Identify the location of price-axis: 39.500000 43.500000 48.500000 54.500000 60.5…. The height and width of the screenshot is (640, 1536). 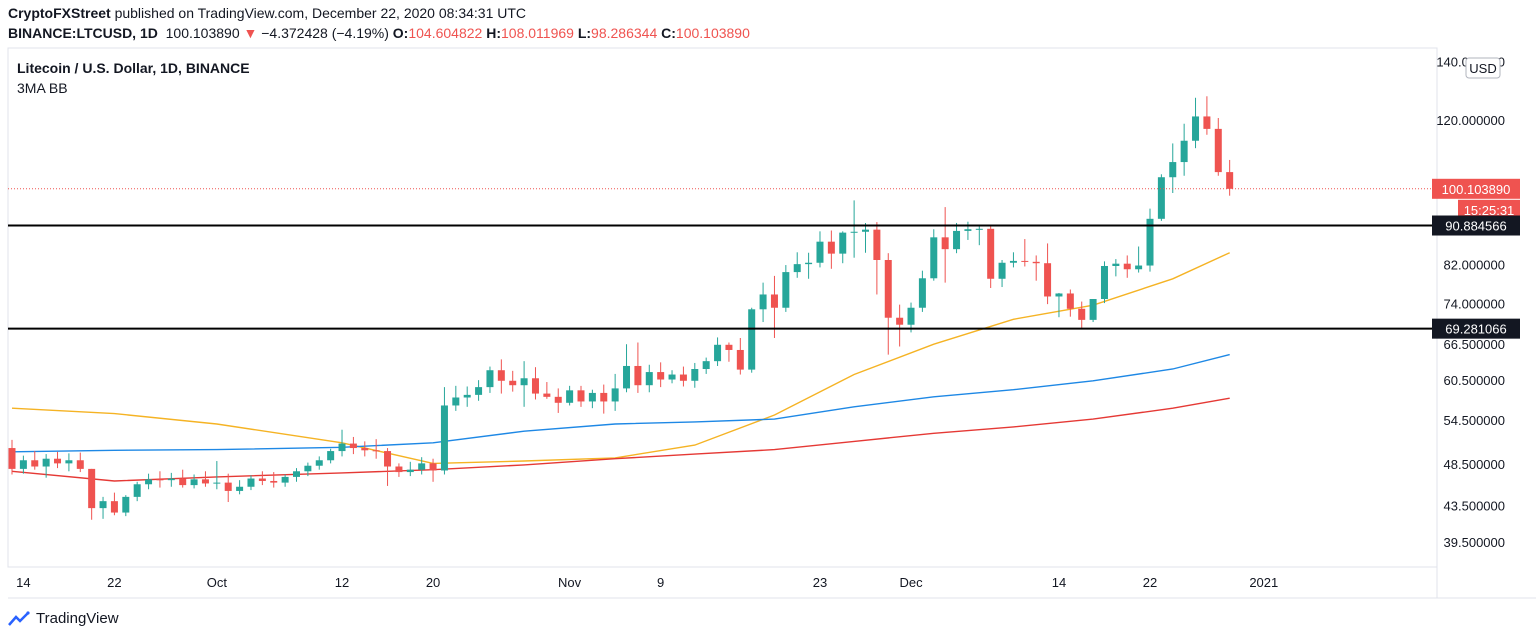
(1476, 302).